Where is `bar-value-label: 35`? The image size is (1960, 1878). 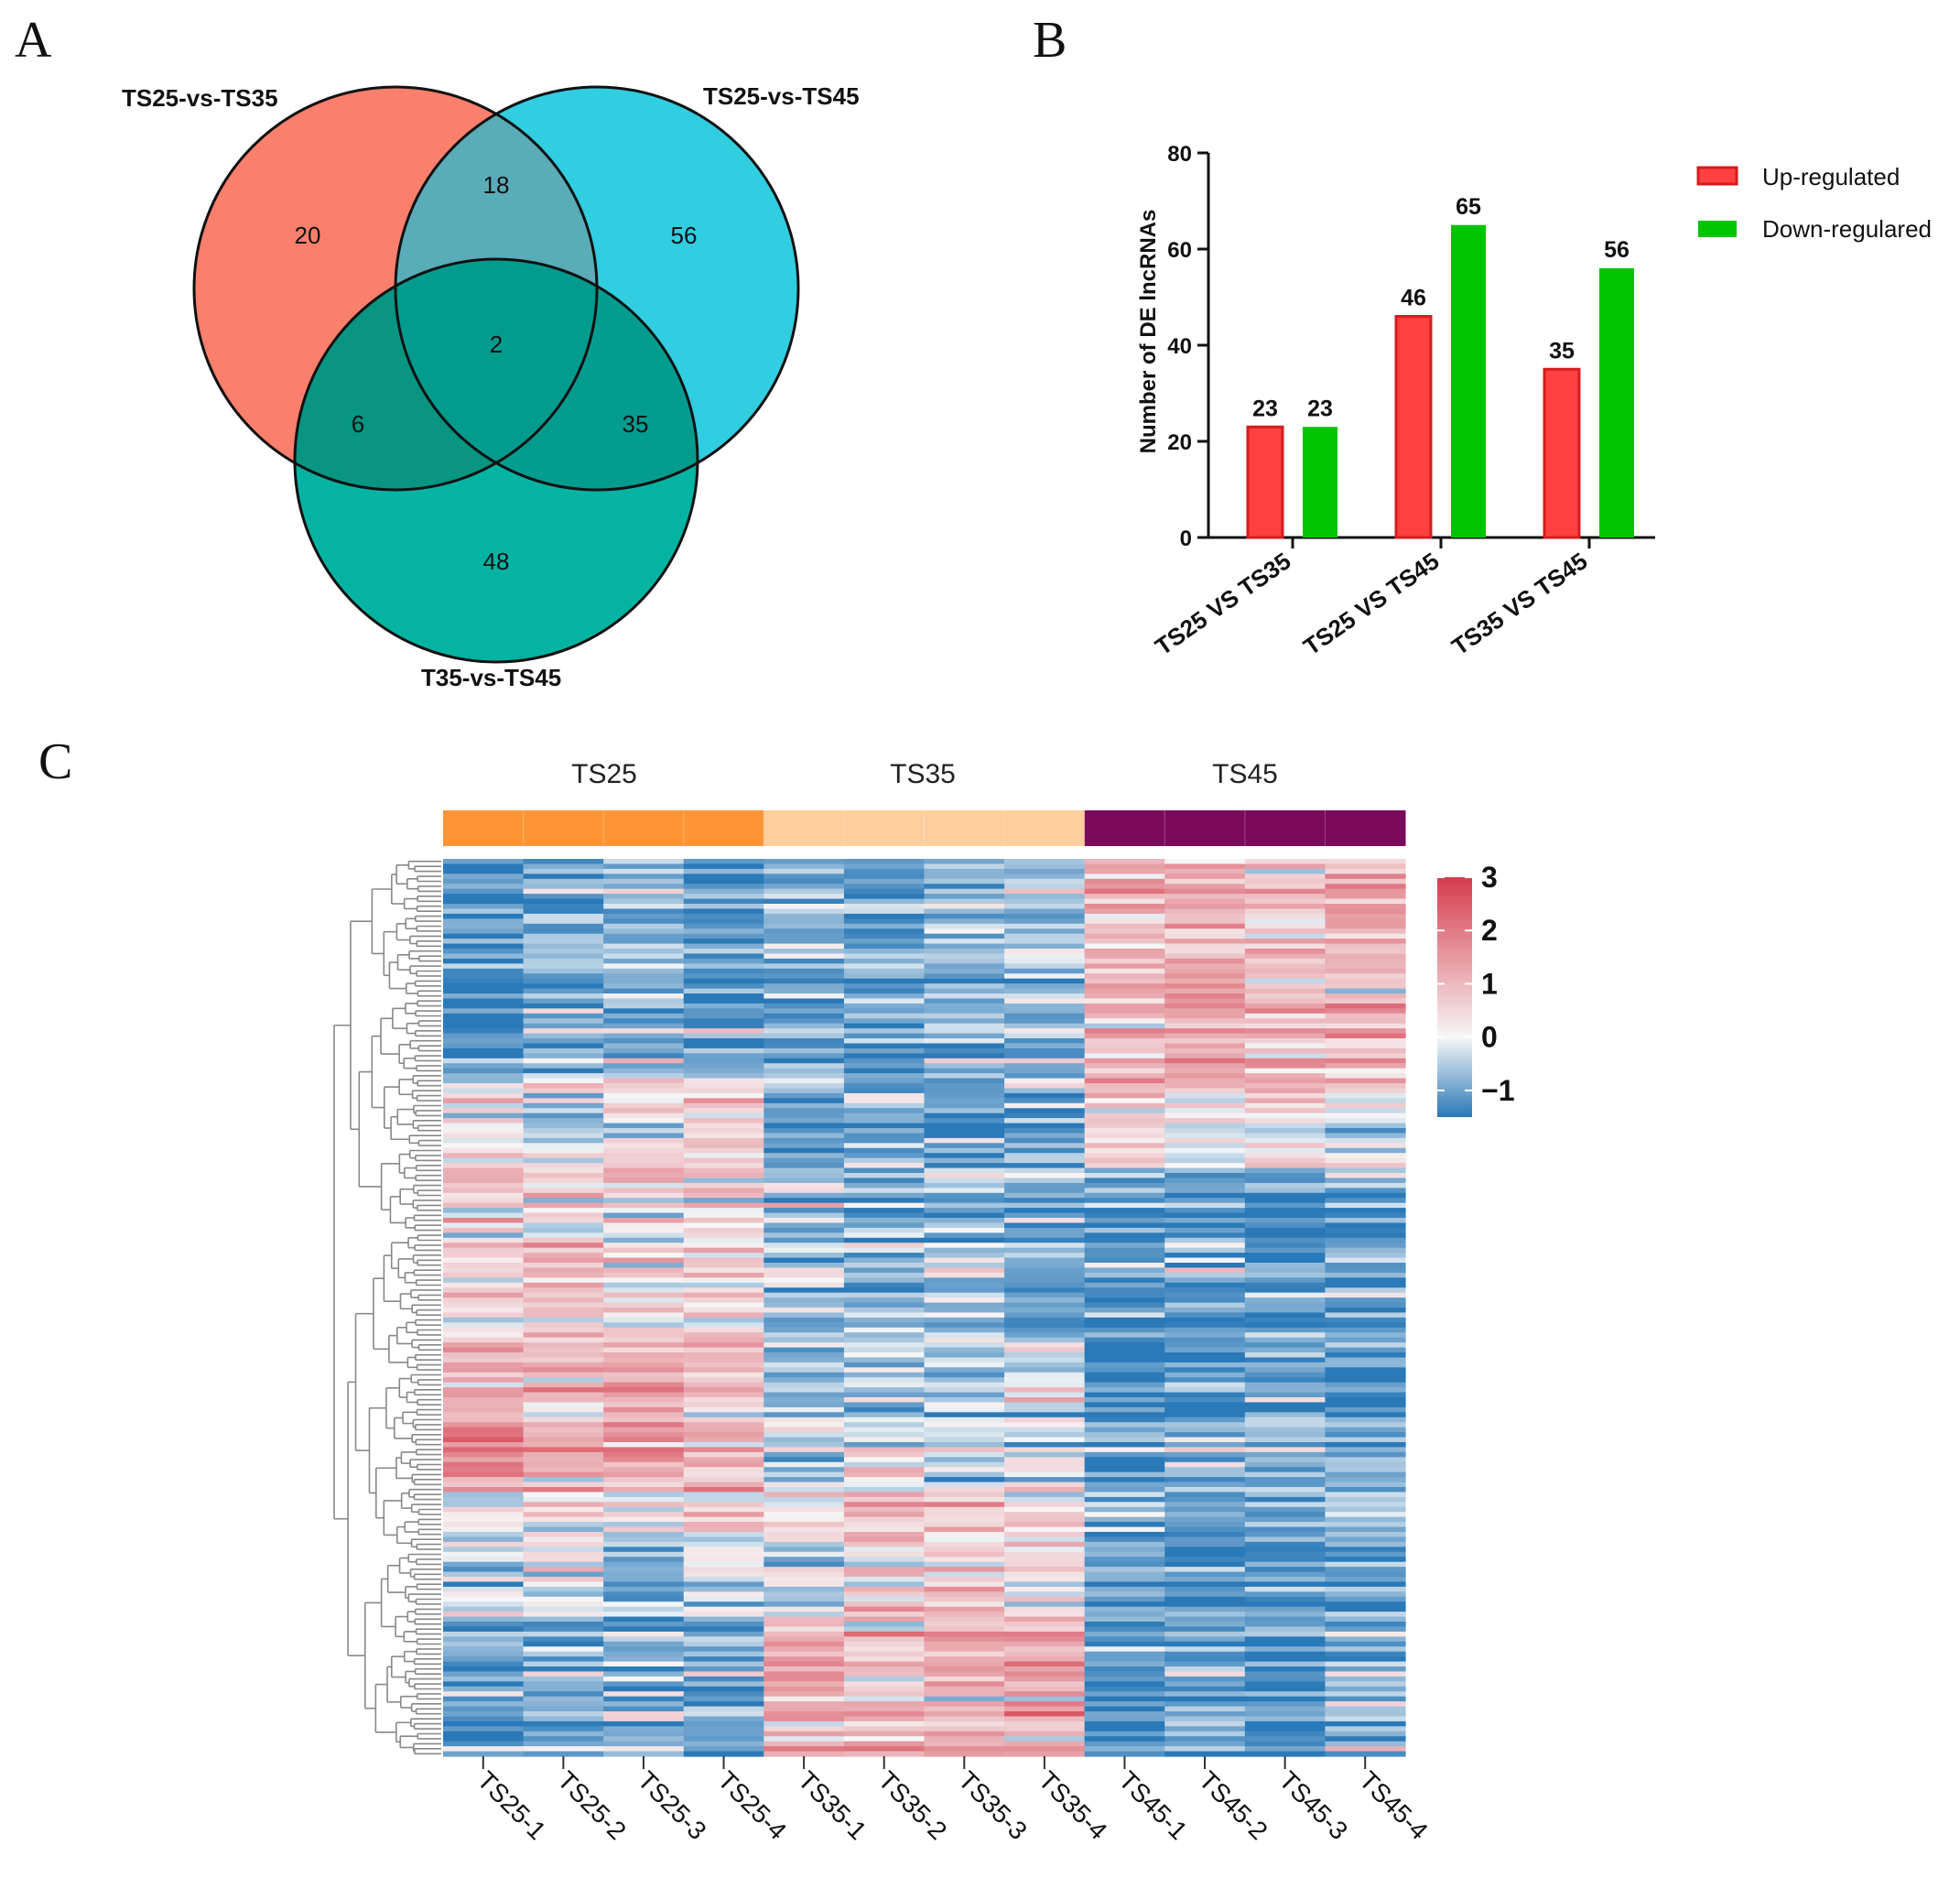
bar-value-label: 35 is located at coordinates (1562, 351).